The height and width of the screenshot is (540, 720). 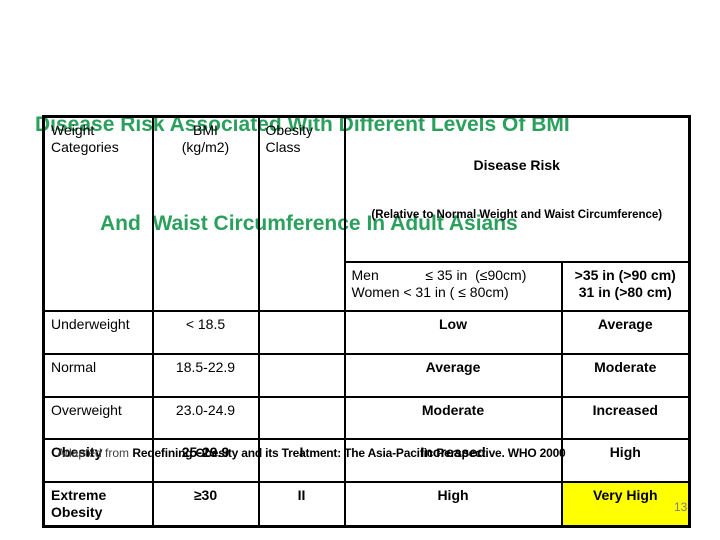 I want to click on disease-risk-title: Disease Risk, so click(x=516, y=165).